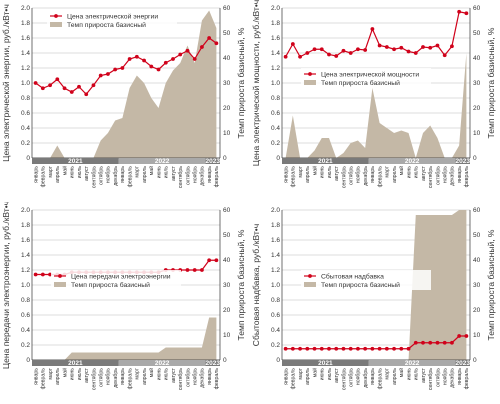 This screenshot has width=500, height=404. What do you see at coordinates (477, 335) in the screenshot?
I see `y2-tick-label: 10` at bounding box center [477, 335].